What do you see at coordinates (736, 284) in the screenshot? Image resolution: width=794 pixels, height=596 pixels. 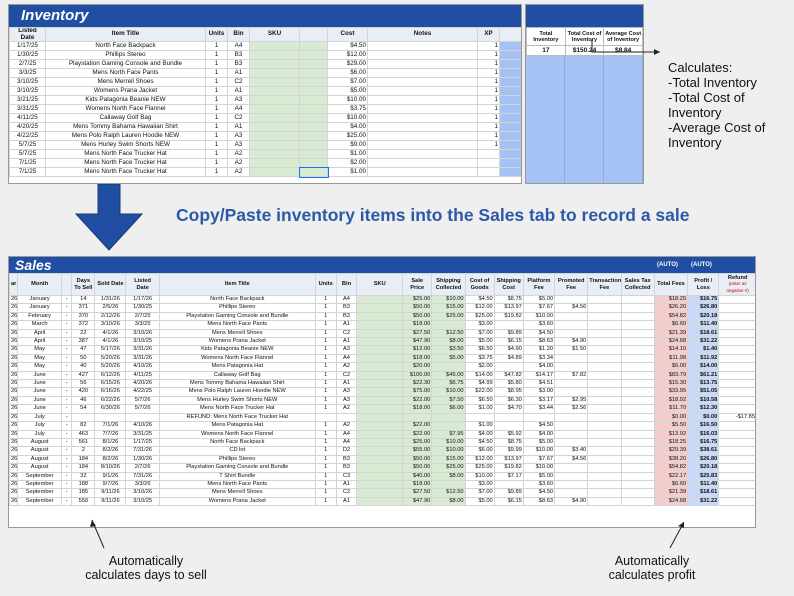 I see `sales-header-refund: Refund (enter as negative #)` at bounding box center [736, 284].